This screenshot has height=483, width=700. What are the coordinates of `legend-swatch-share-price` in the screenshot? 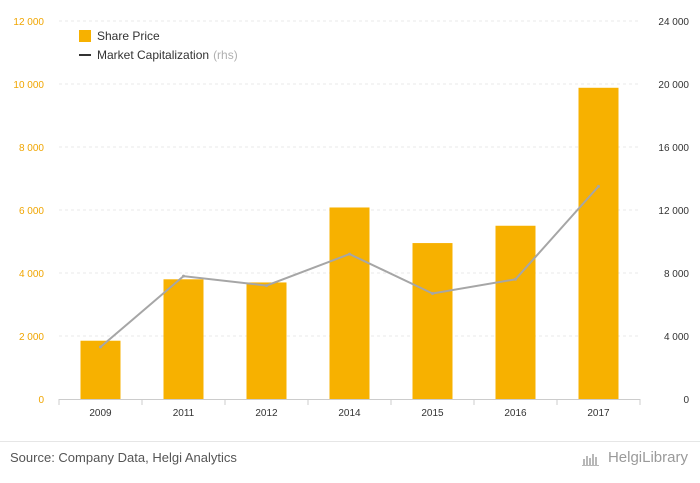 It's located at (85, 36).